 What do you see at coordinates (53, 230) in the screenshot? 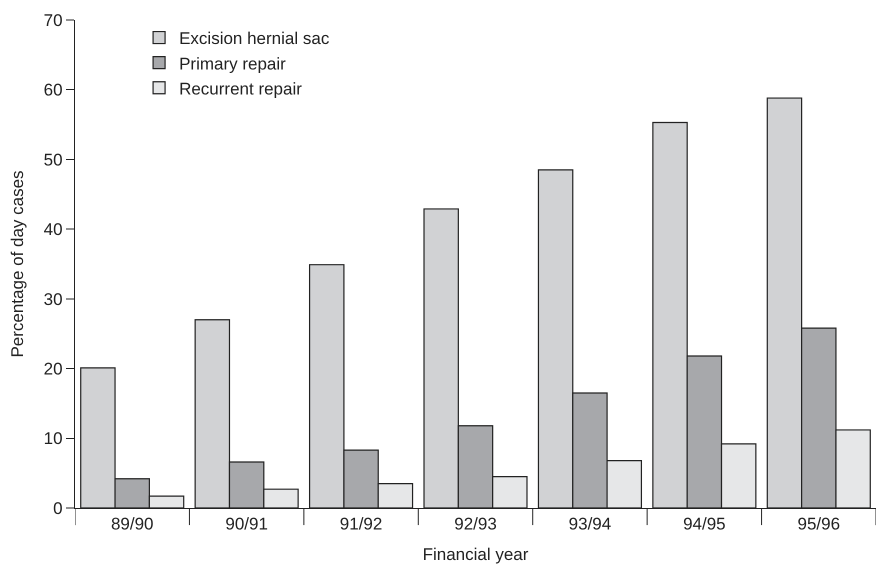
I see `y-tick-label: 40` at bounding box center [53, 230].